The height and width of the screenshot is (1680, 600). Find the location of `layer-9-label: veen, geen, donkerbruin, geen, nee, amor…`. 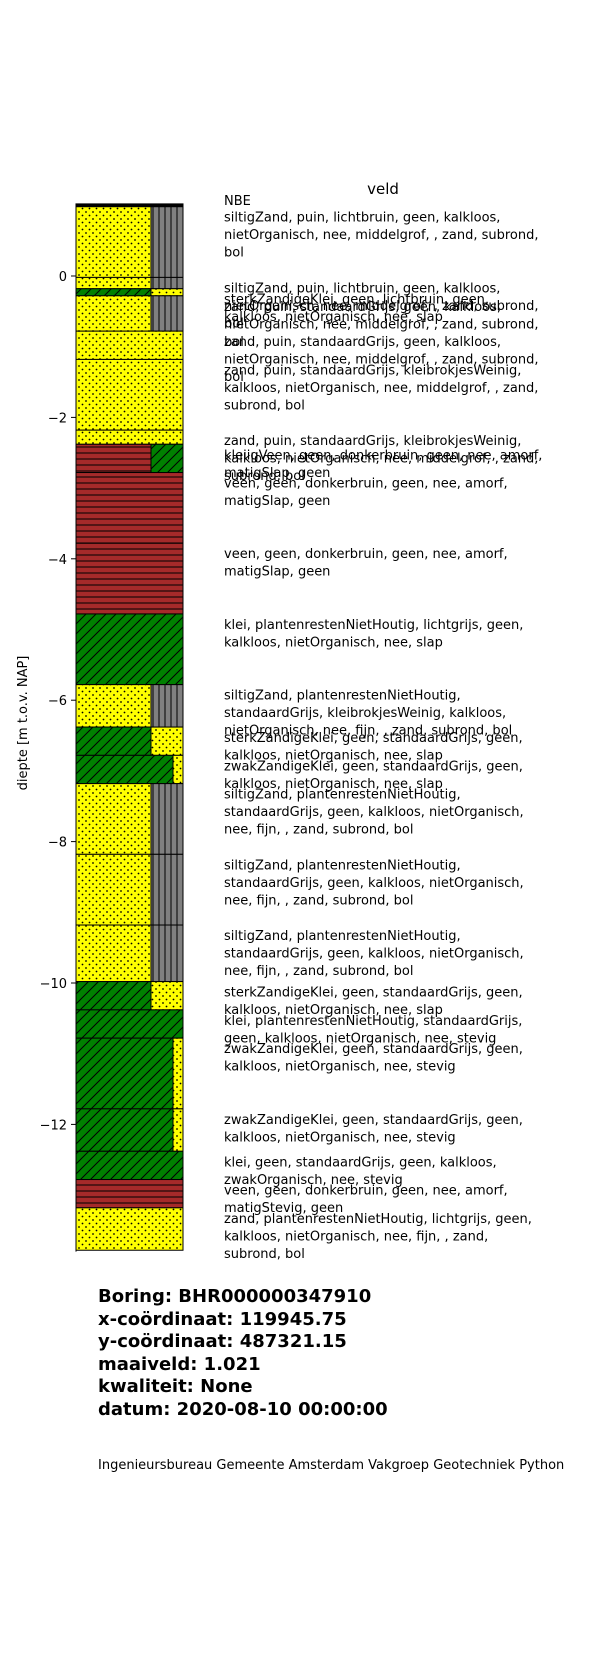

layer-9-label: veen, geen, donkerbruin, geen, nee, amor… is located at coordinates (366, 493).